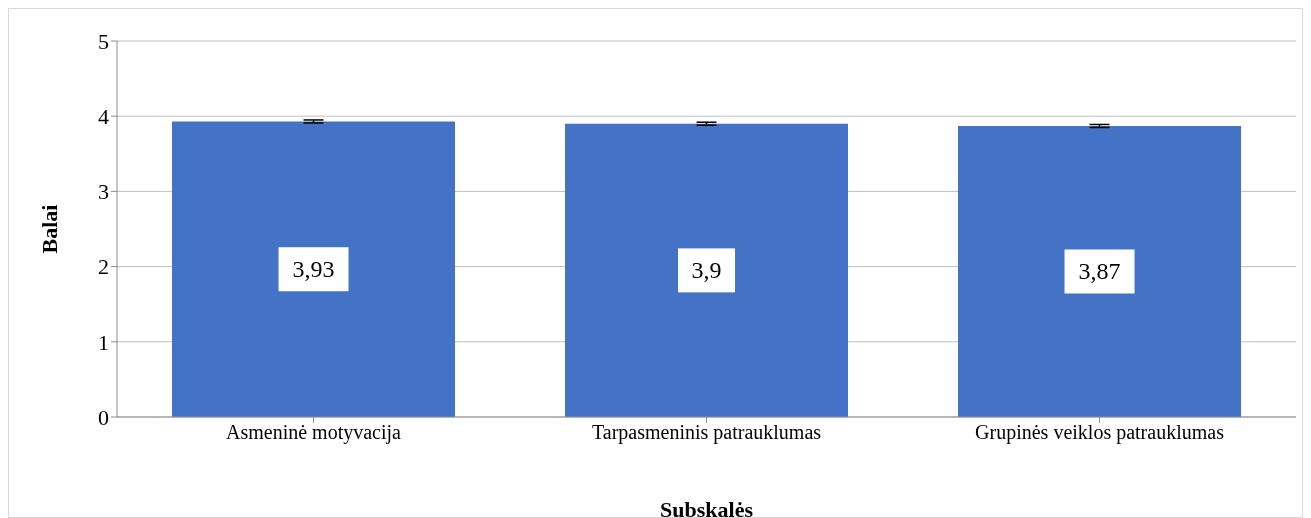 This screenshot has height=518, width=1311. I want to click on x-tick-label: Grupinės veiklos patrauklumas, so click(1100, 433).